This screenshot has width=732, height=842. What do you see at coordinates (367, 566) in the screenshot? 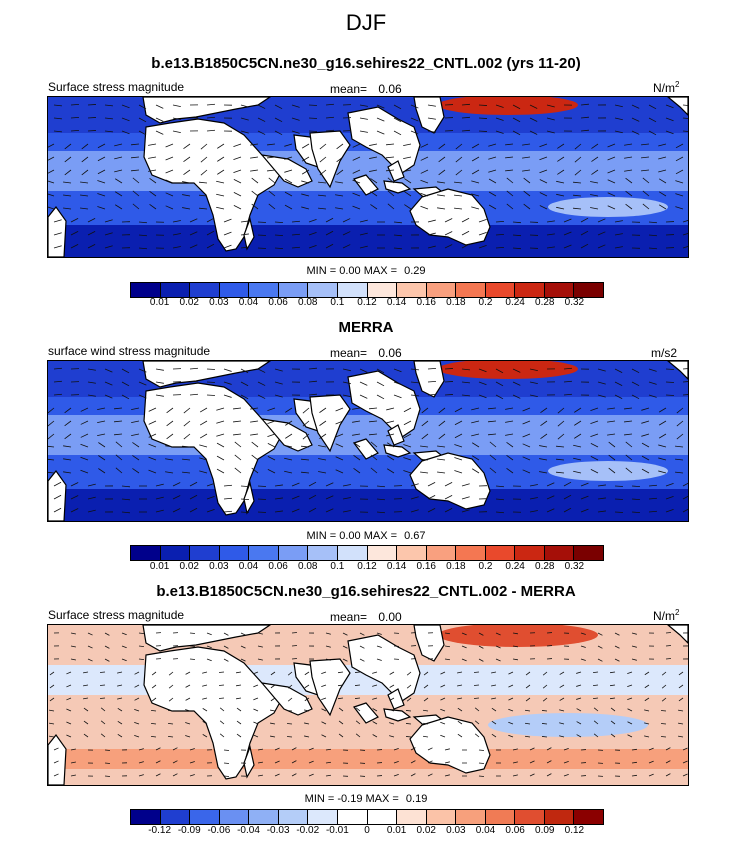
I see `colorbar-tick-label: 0.12` at bounding box center [367, 566].